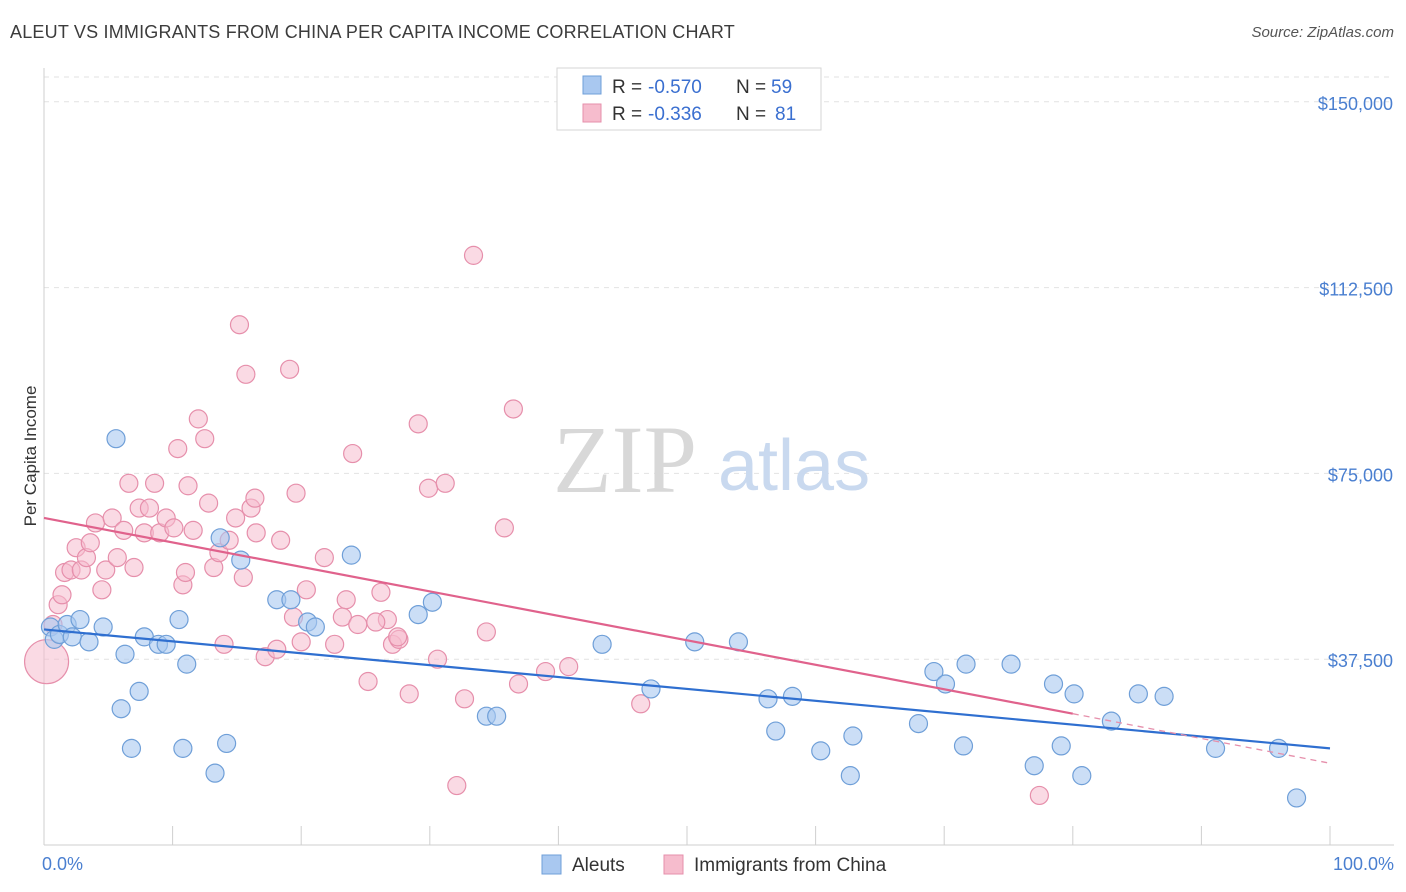  I want to click on series-legend: Aleuts Immigrants from China, so click(714, 865).